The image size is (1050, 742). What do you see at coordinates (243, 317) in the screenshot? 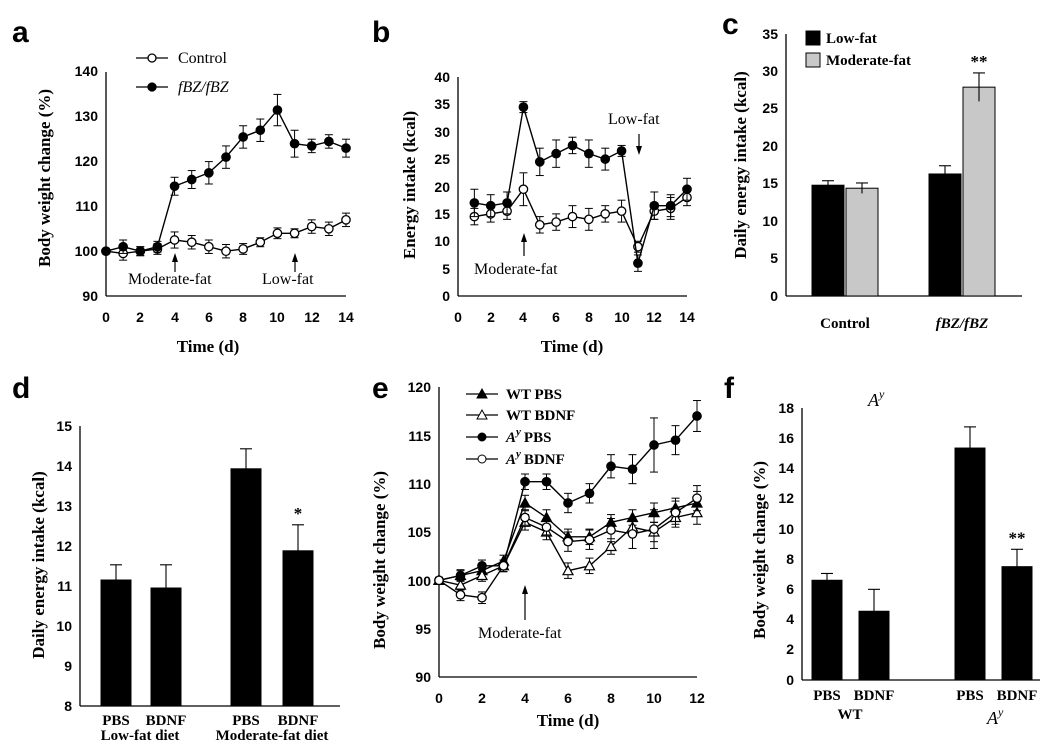
I see `x-tick-label: 8` at bounding box center [243, 317].